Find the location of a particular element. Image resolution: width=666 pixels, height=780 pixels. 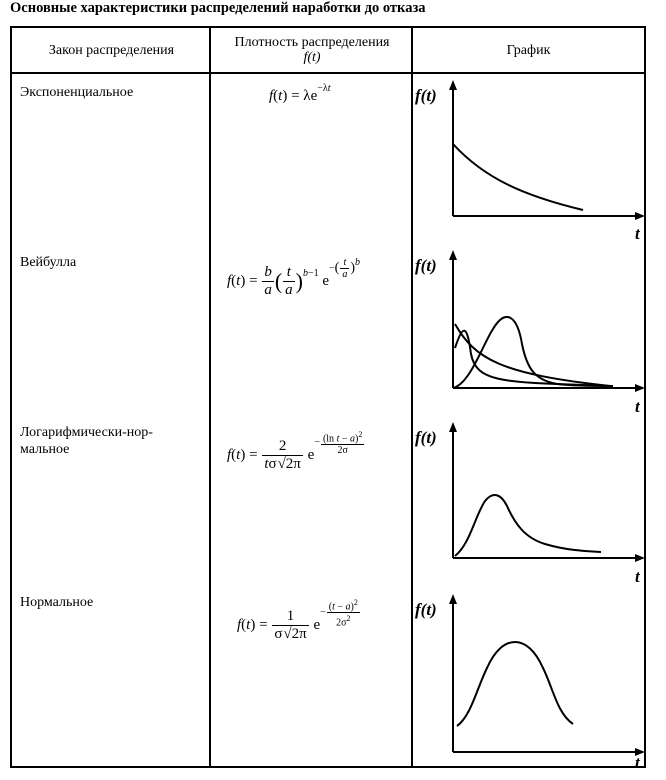

law-lognormal: Логарифмически-нор-мальное is located at coordinates (86, 441).